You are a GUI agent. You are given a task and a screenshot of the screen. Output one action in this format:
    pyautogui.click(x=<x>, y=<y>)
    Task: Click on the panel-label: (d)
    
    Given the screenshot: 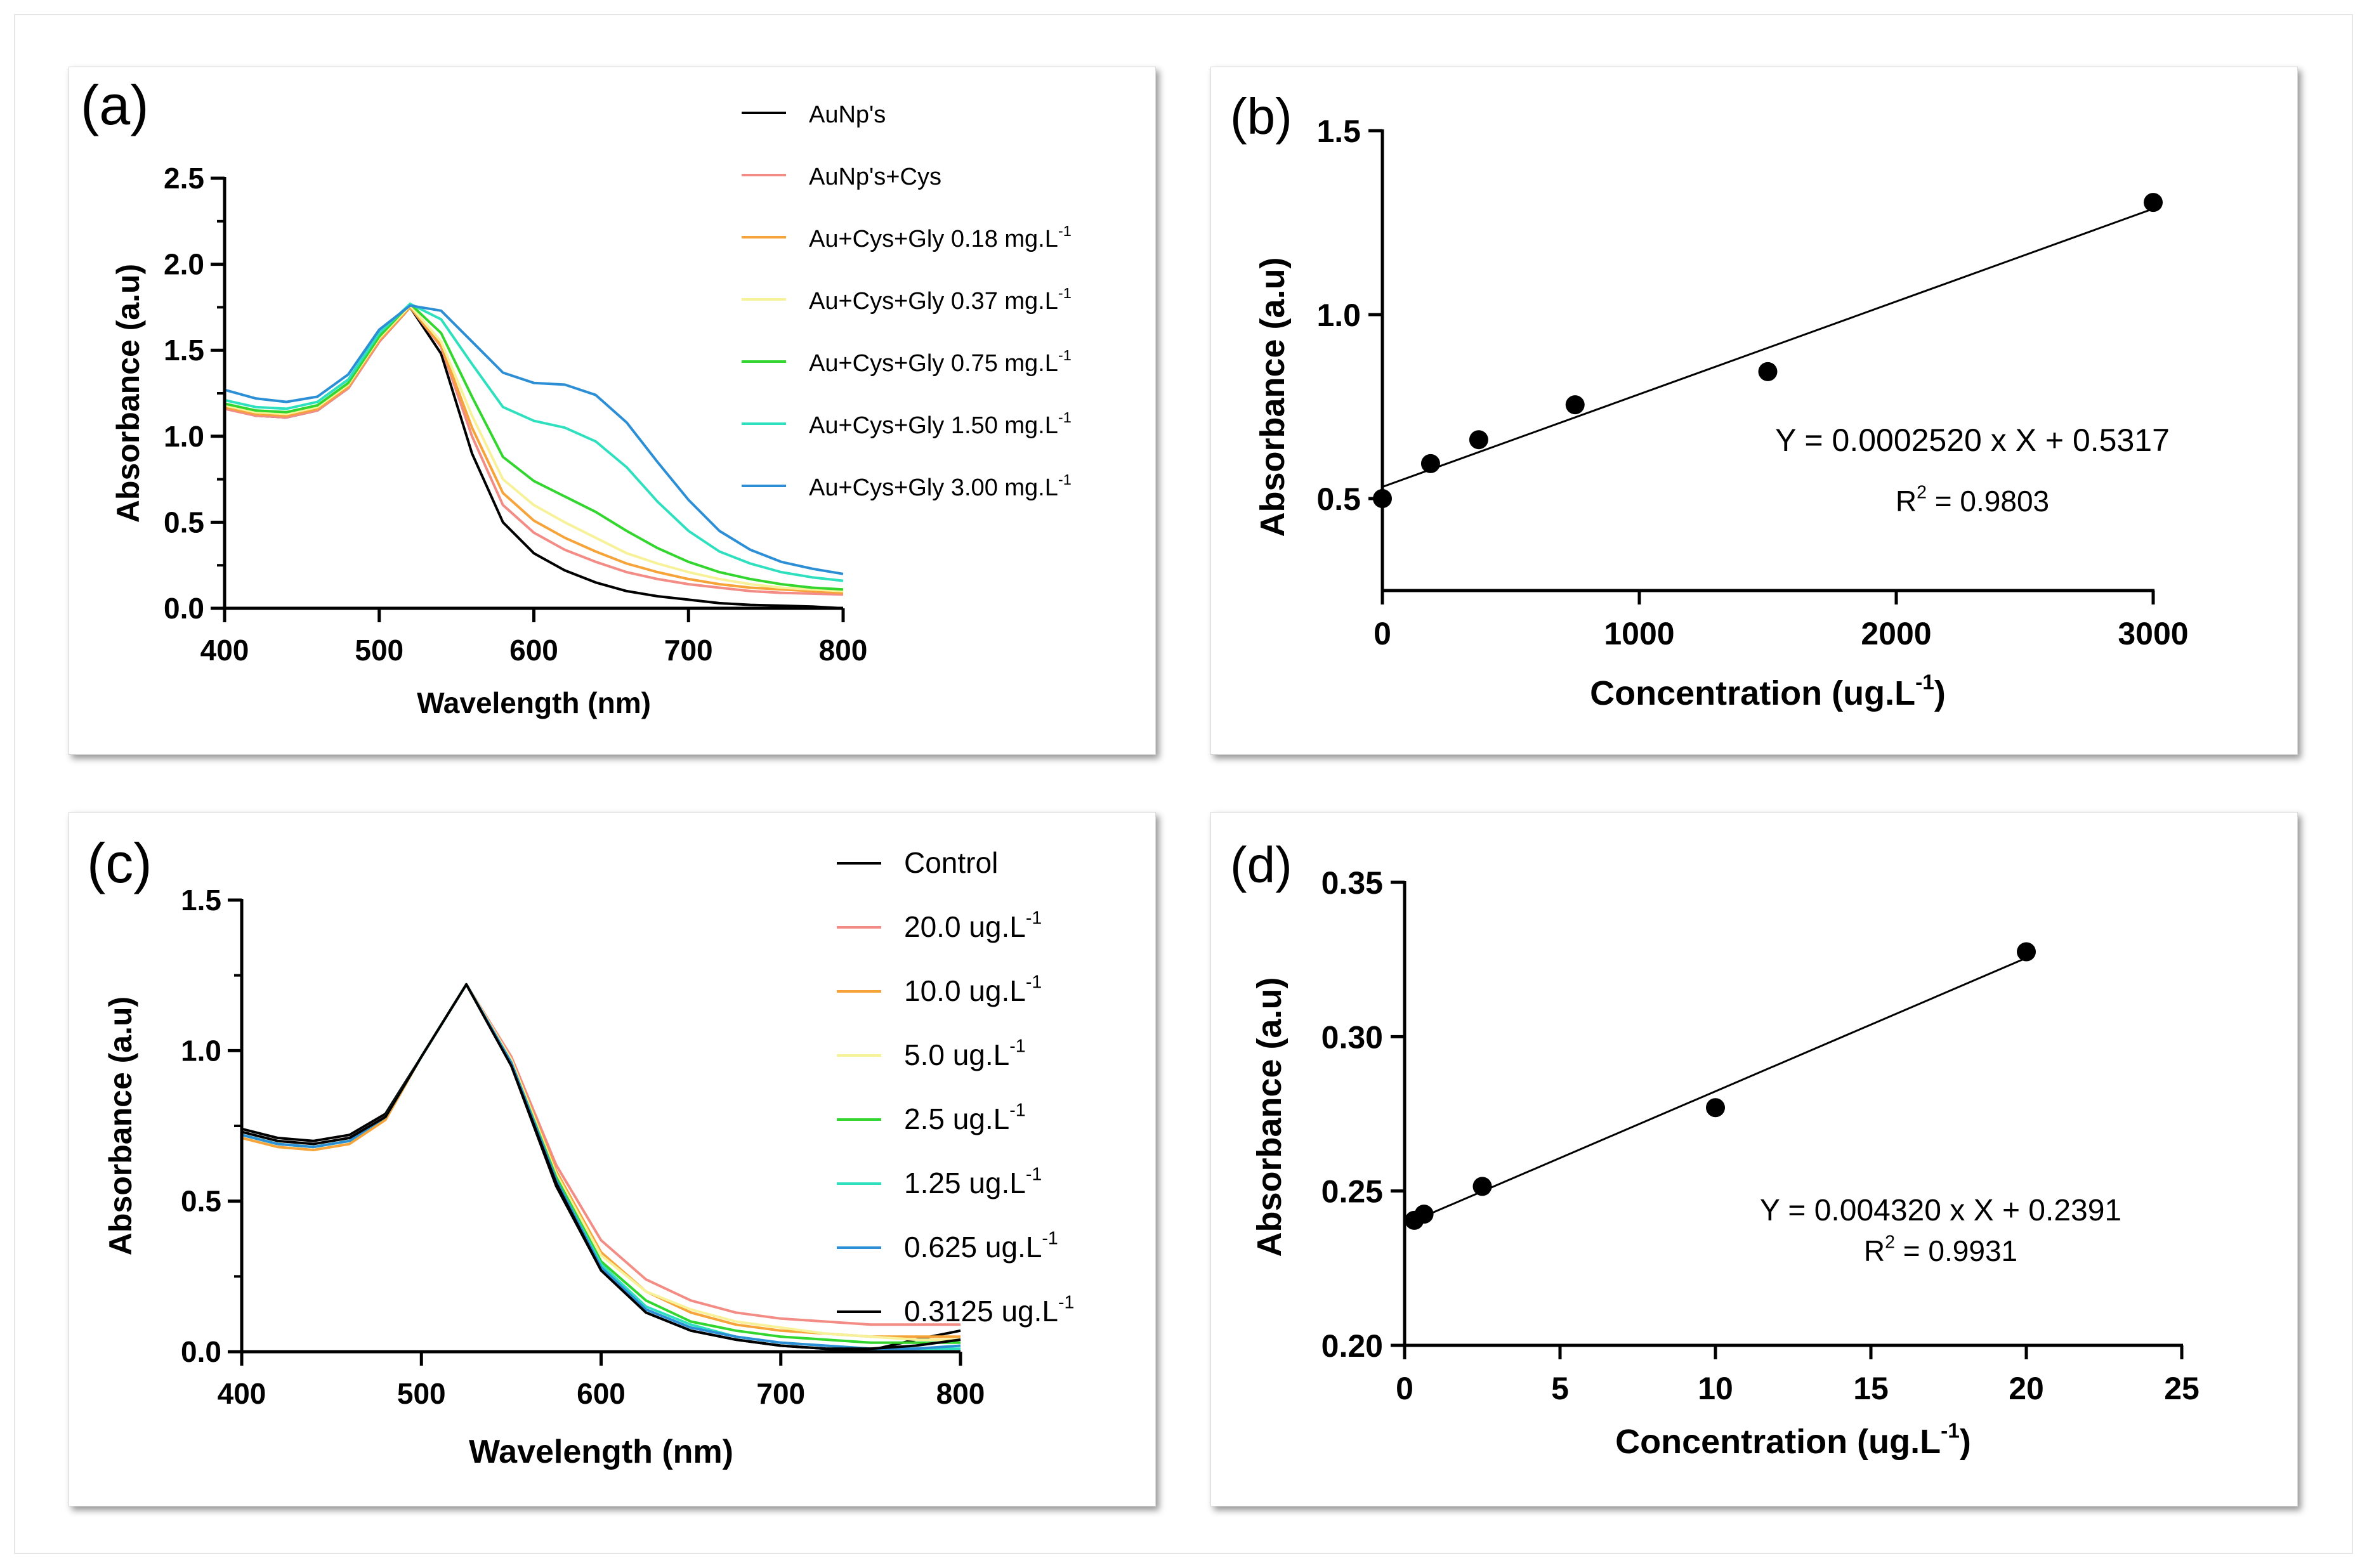 What is the action you would take?
    pyautogui.click(x=1261, y=865)
    